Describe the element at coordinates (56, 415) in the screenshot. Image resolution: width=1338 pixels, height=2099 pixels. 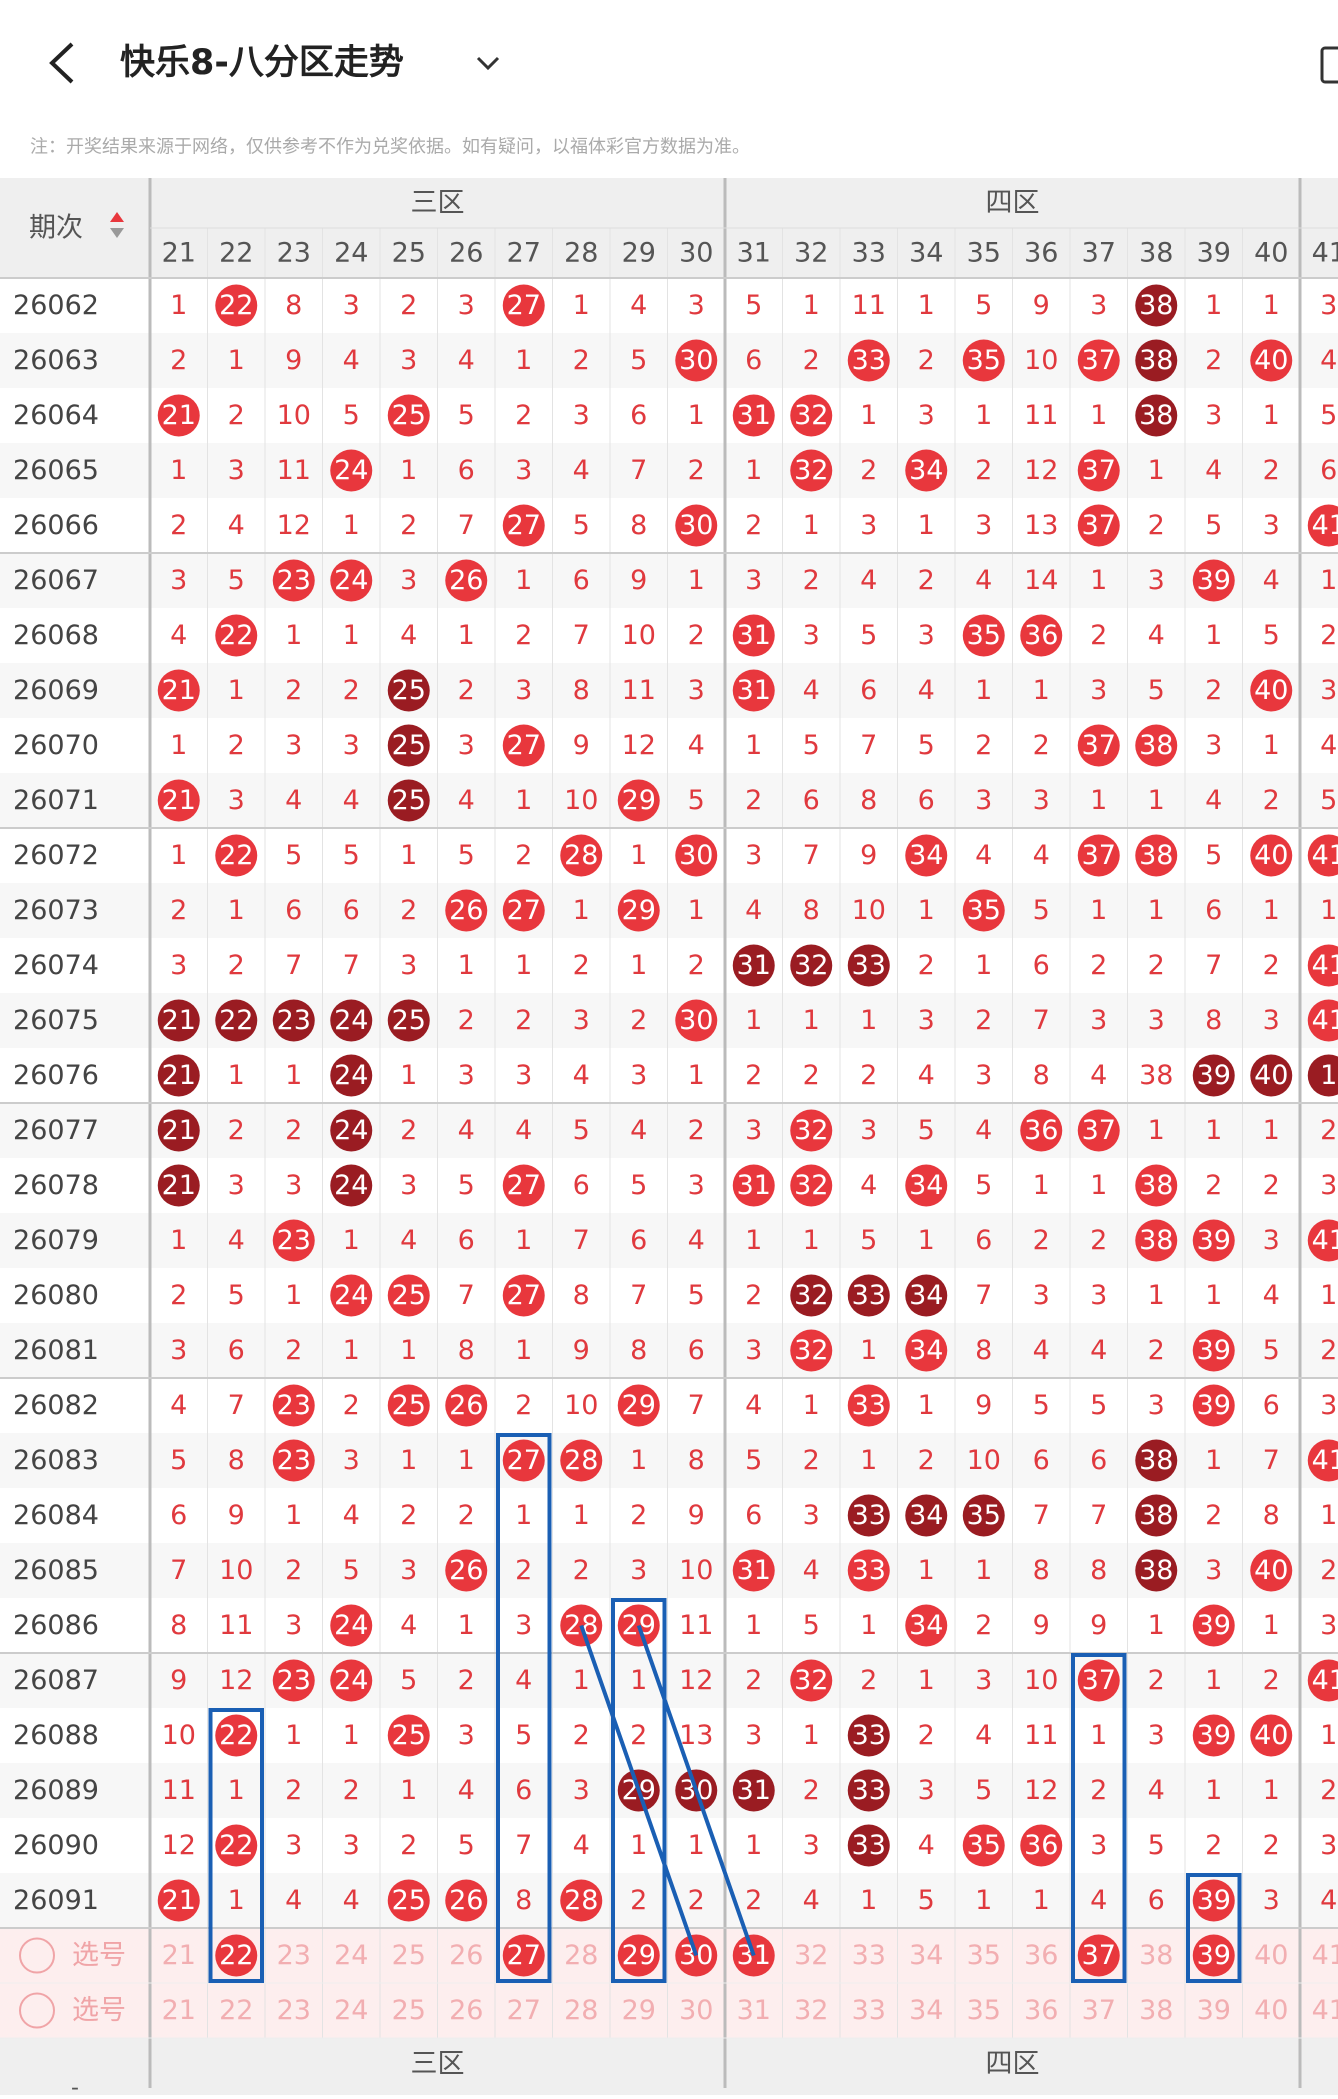
I see `issue: 26064` at that location.